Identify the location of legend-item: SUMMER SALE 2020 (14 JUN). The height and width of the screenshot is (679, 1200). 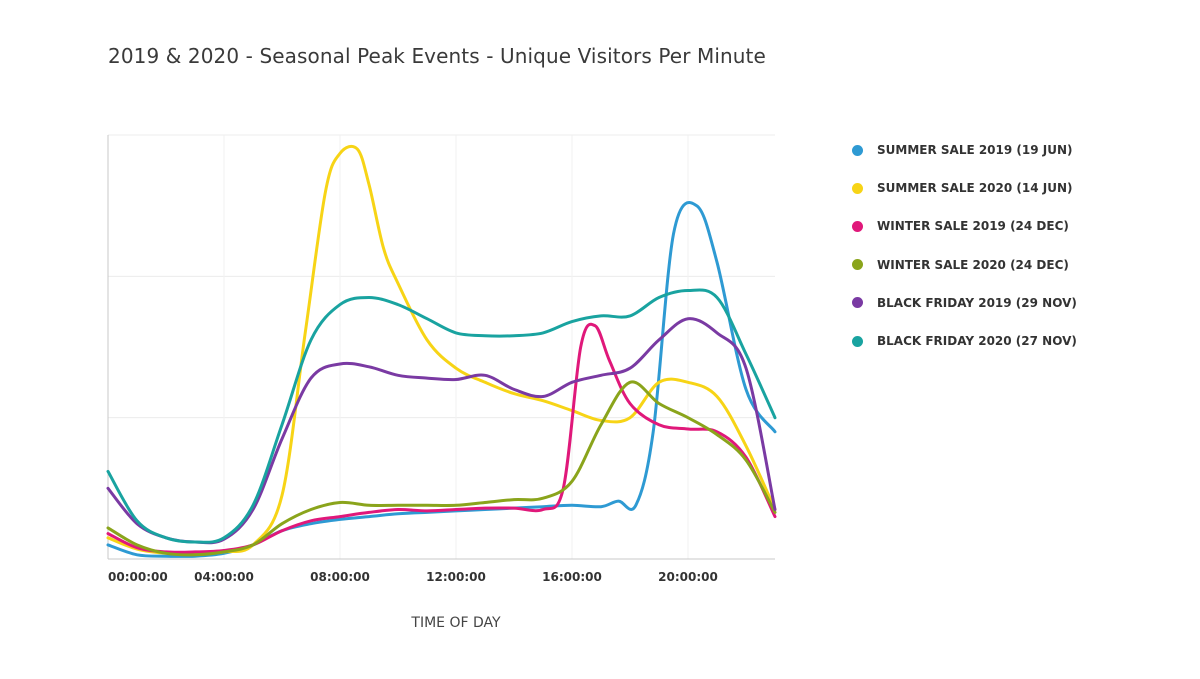
(964, 188).